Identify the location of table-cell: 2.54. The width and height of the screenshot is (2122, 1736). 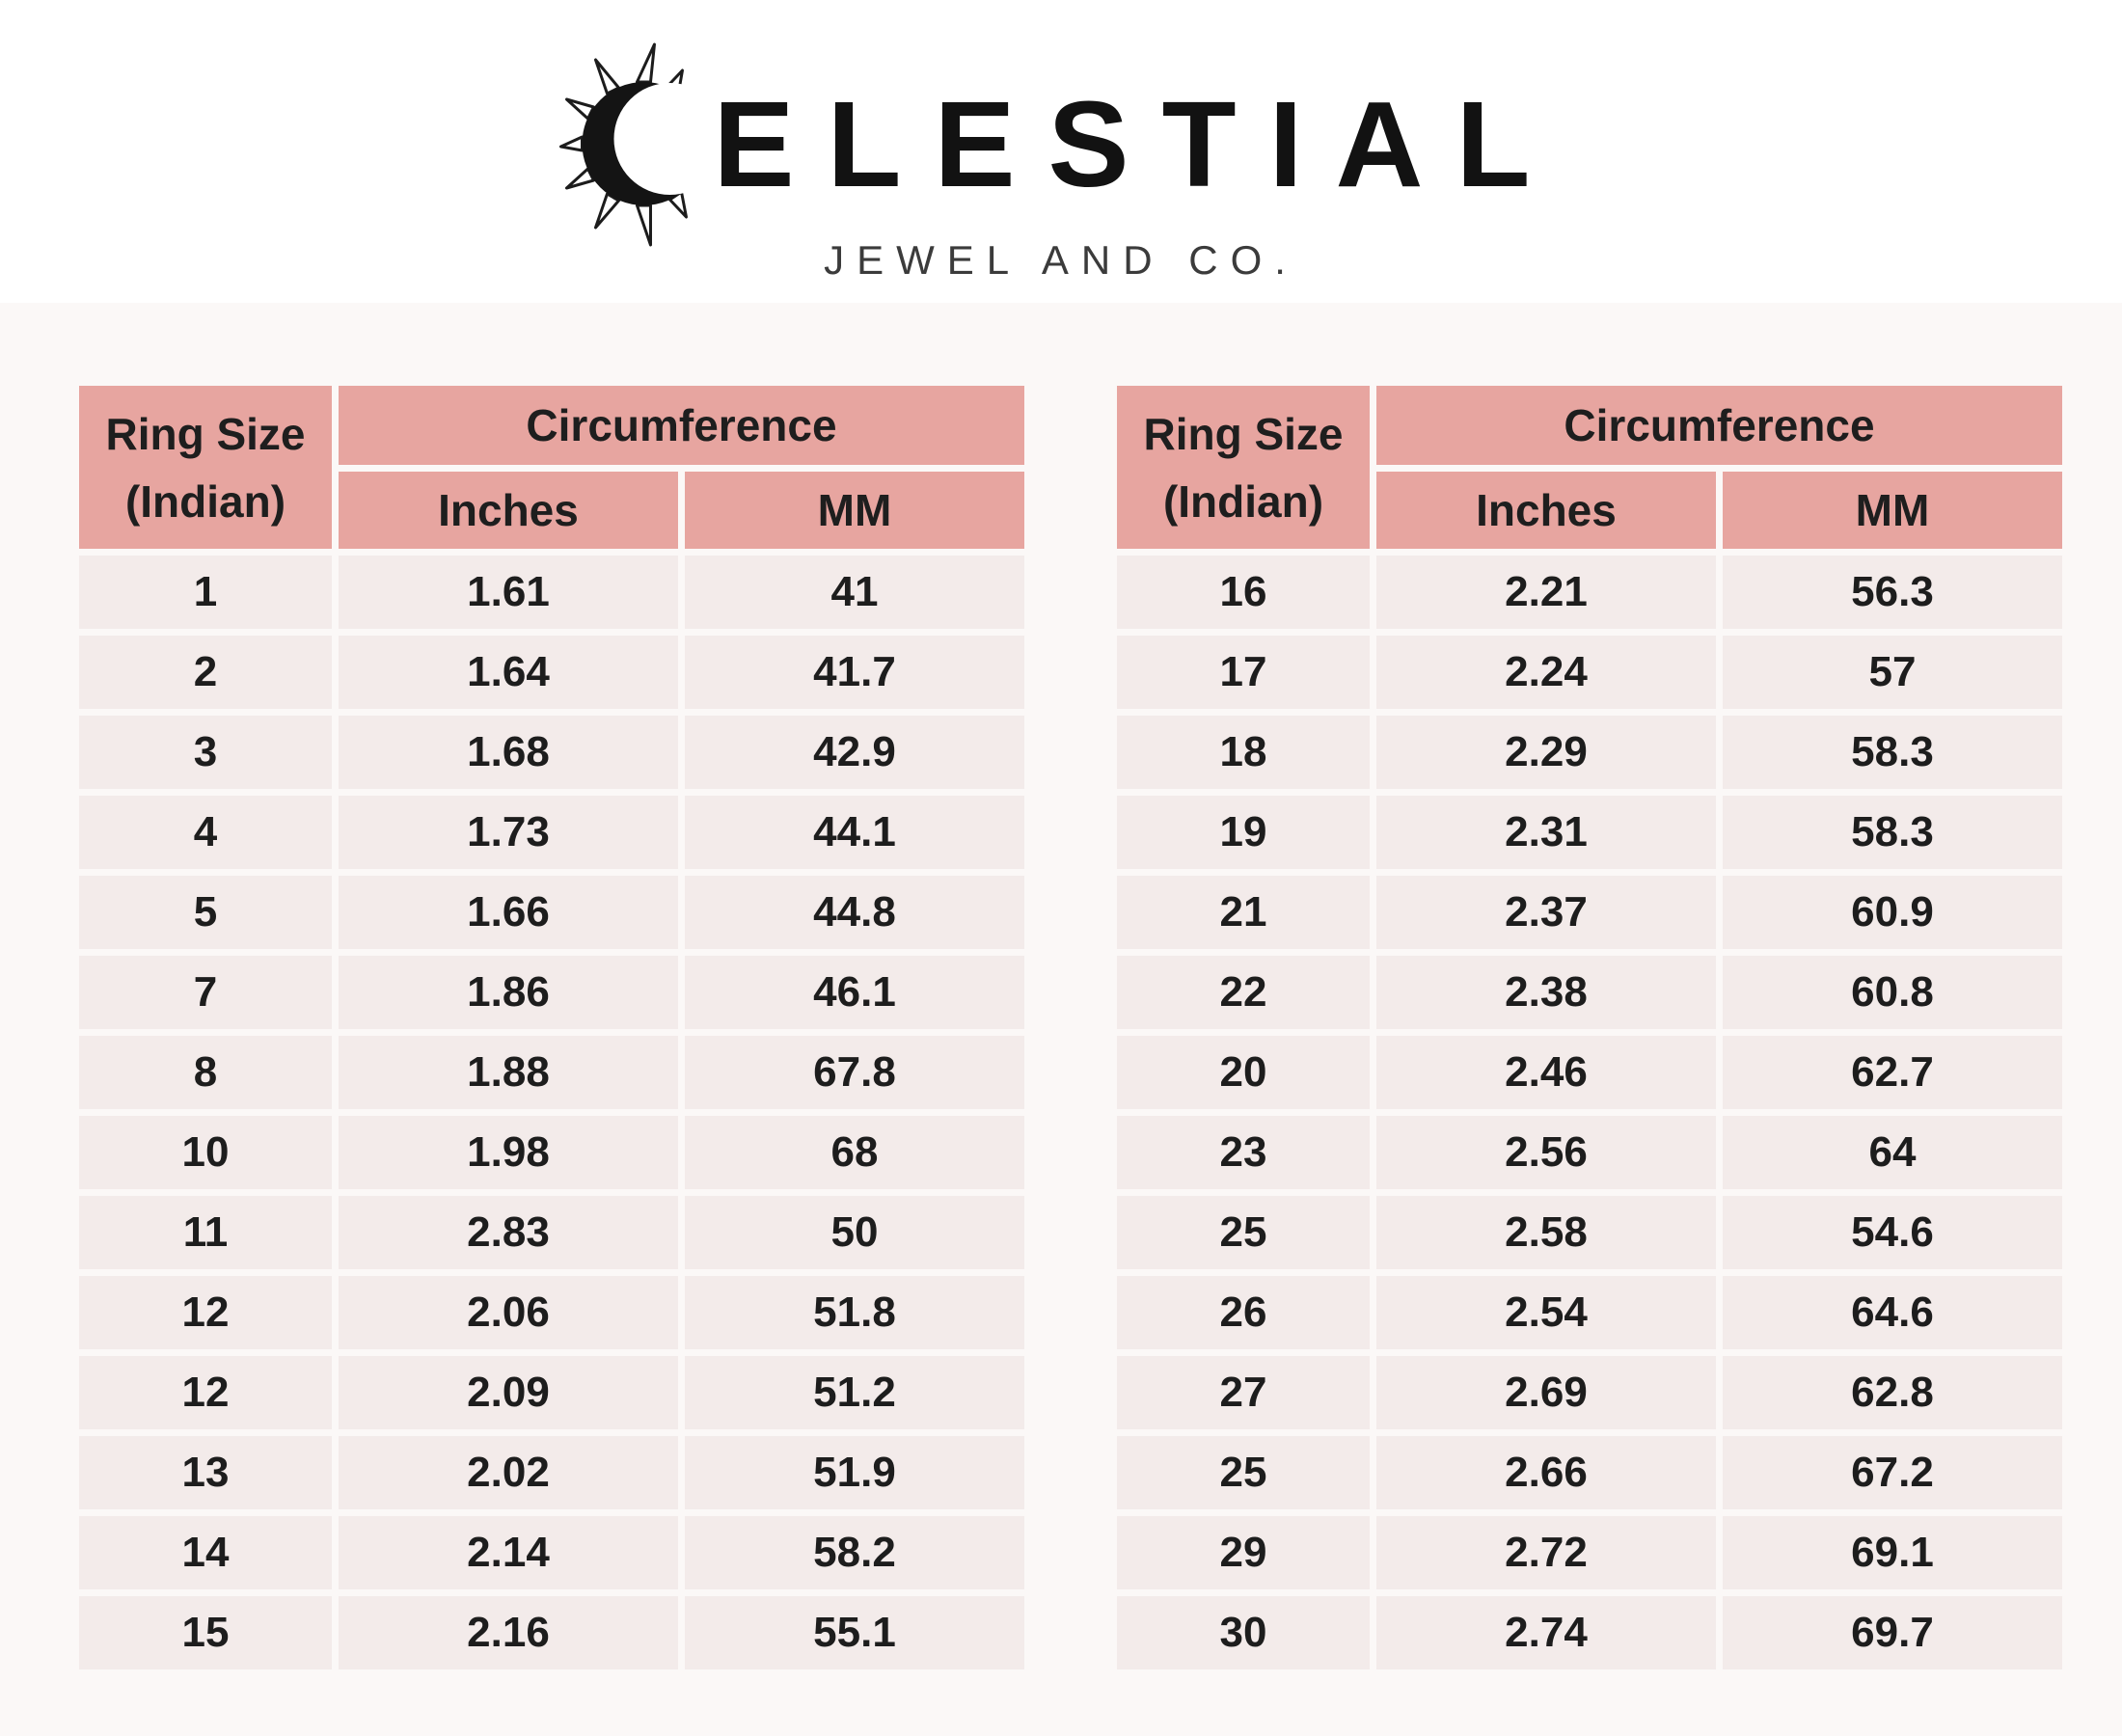
(1546, 1312).